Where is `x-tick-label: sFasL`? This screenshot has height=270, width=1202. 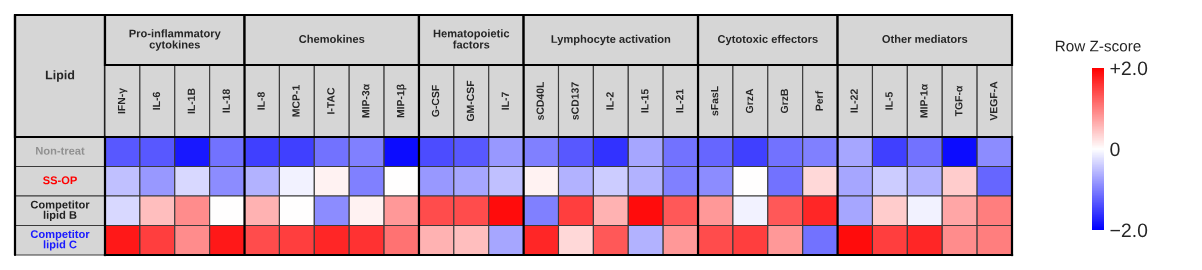 x-tick-label: sFasL is located at coordinates (715, 101).